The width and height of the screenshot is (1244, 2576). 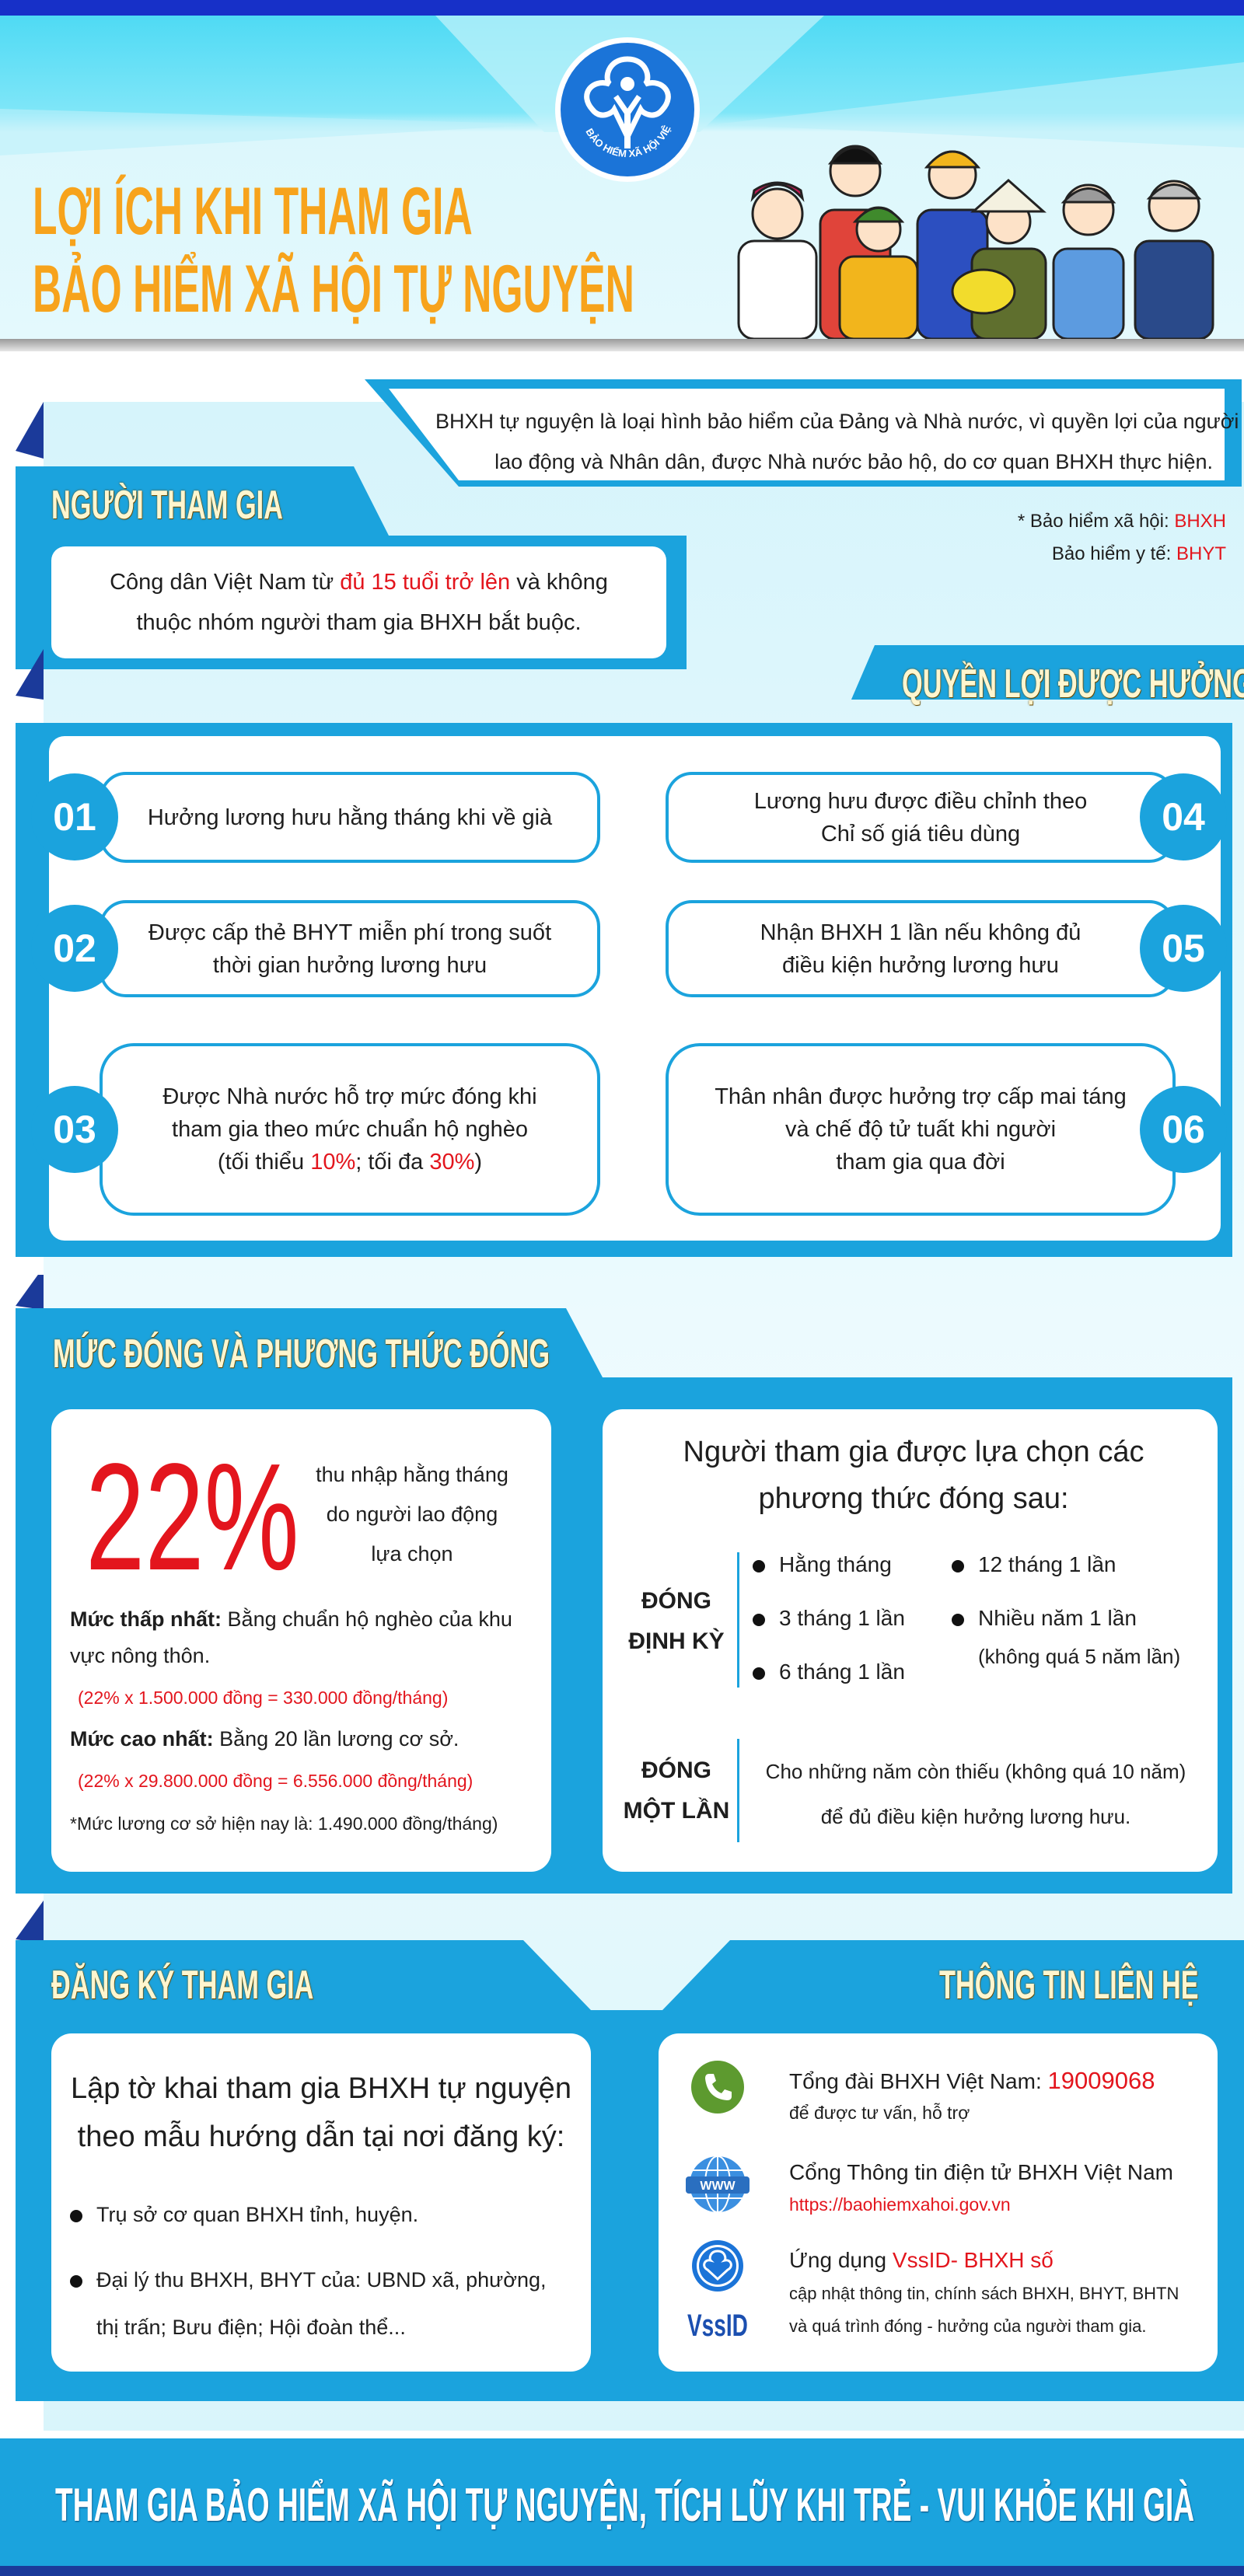 I want to click on hotline-line: Tổng đài BHXH Việt Nam: 19009068, so click(x=972, y=2082).